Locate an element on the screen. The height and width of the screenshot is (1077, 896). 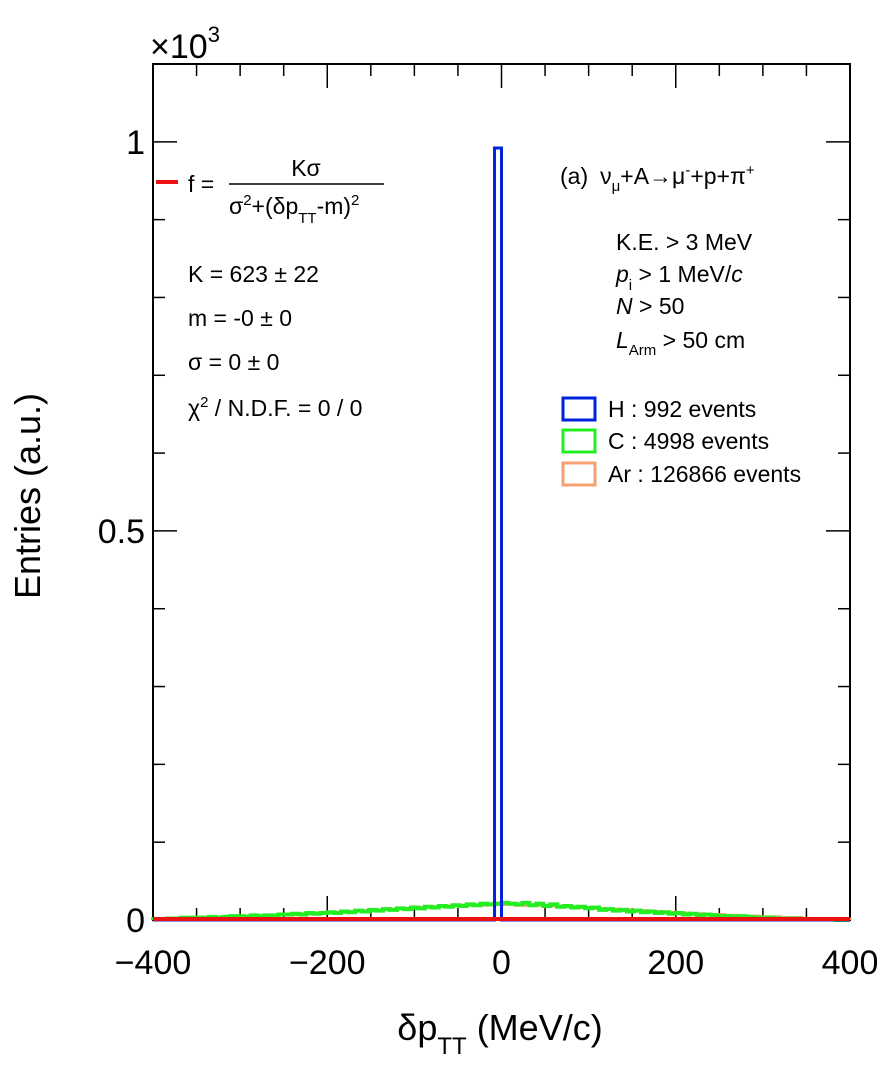
legend-label-h: H : 992 events is located at coordinates (682, 409).